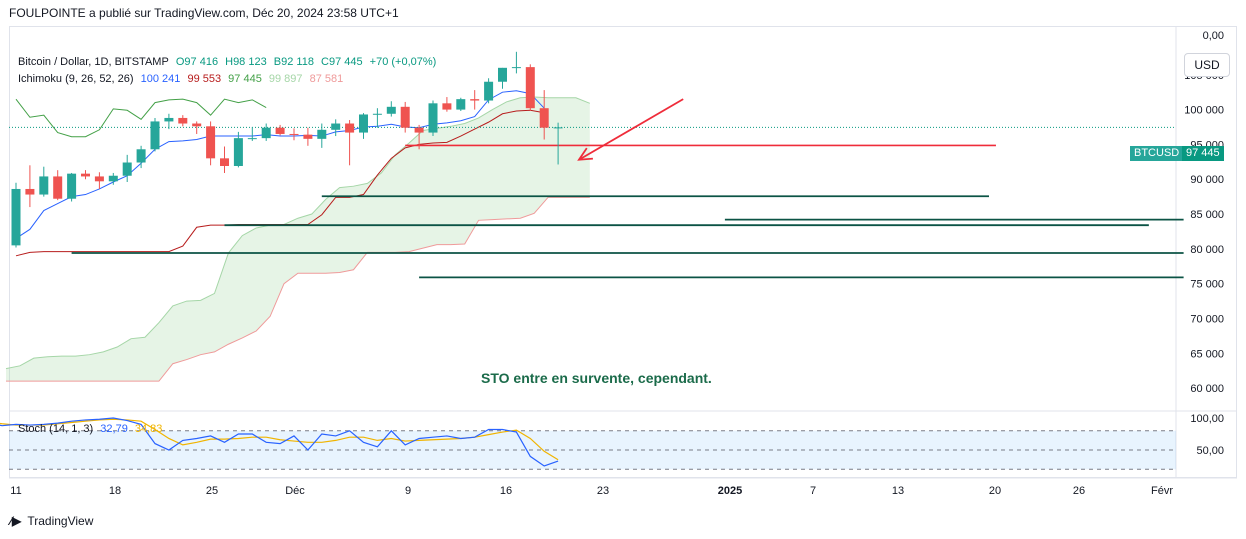  I want to click on stoch-legend: Stoch (14, 1, 3) 32,79 34,83, so click(92, 429).